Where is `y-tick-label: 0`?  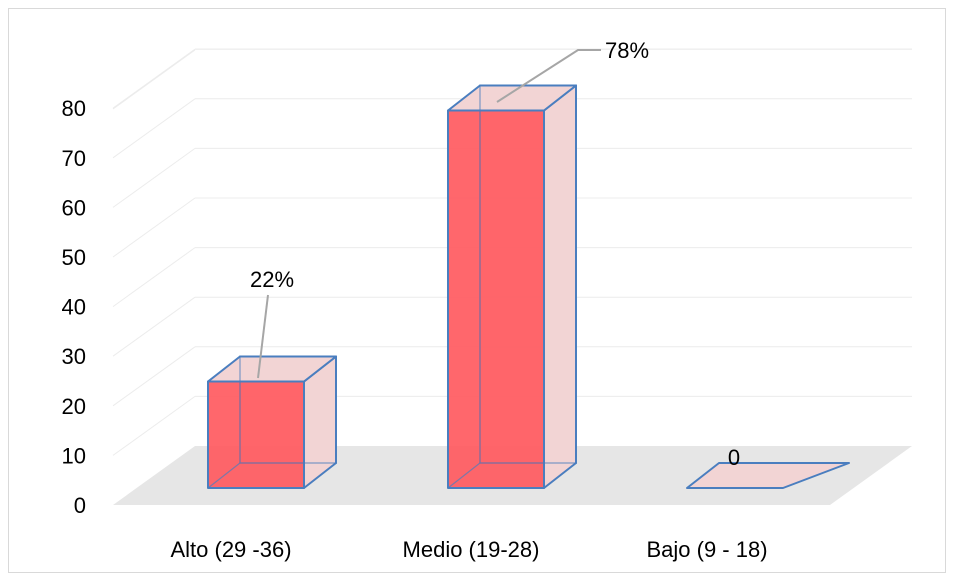 y-tick-label: 0 is located at coordinates (80, 505).